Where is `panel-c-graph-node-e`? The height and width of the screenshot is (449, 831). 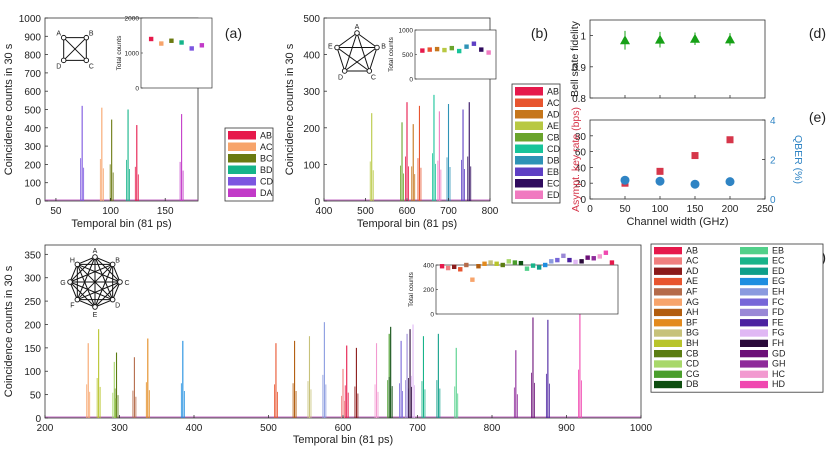 panel-c-graph-node-e is located at coordinates (95, 307).